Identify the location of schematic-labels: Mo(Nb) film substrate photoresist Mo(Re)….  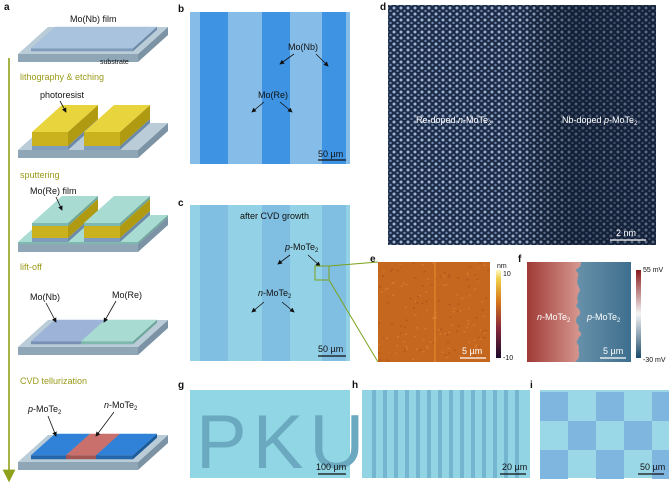
(84, 225).